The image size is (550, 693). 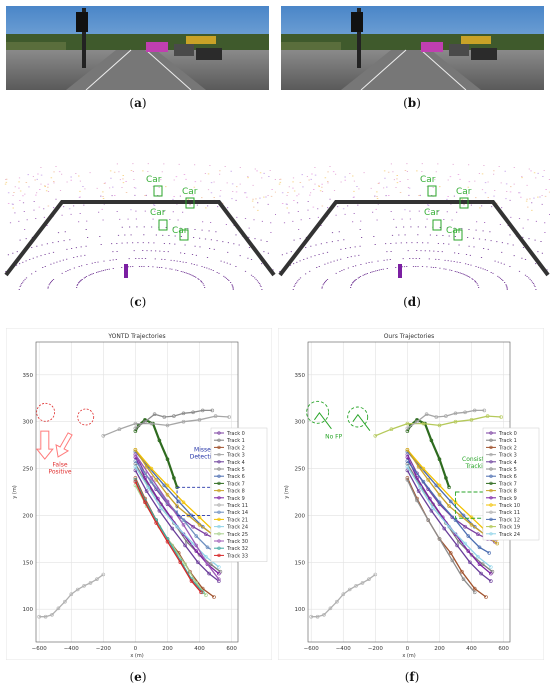 I want to click on legend-entry: Track 11, so click(x=237, y=506).